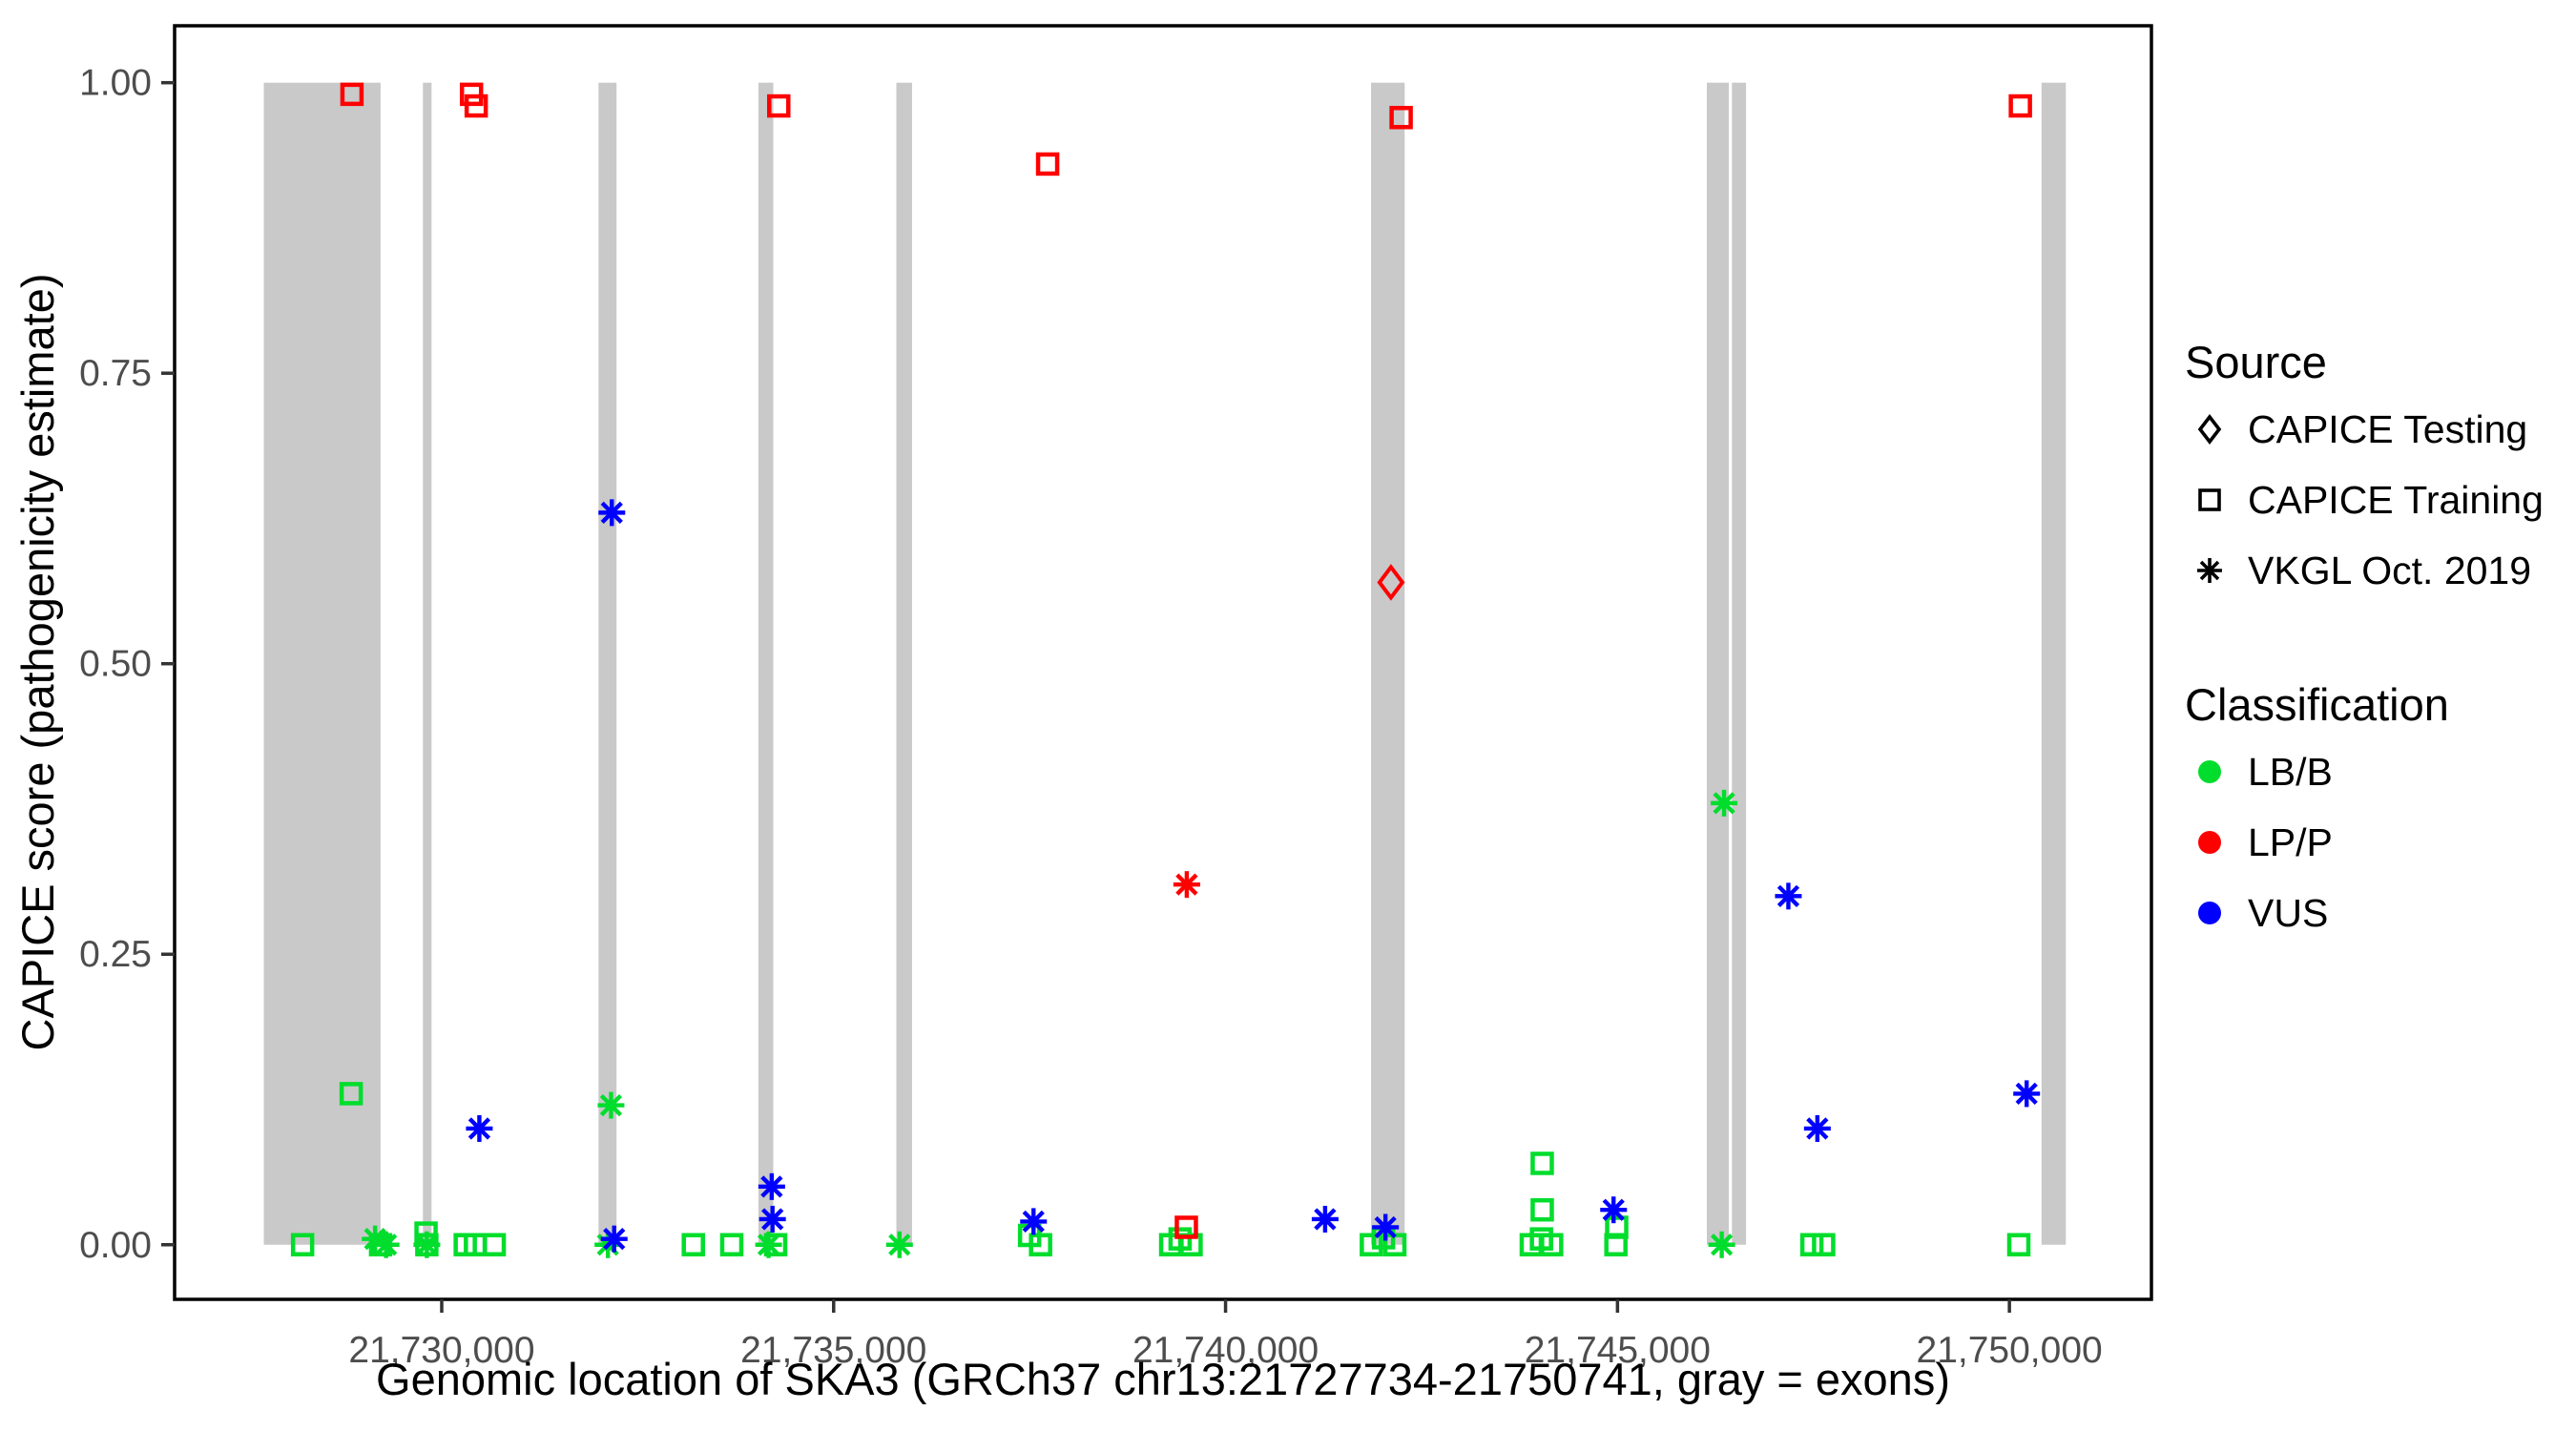 This screenshot has width=2576, height=1431. What do you see at coordinates (2290, 841) in the screenshot?
I see `legend-item-label: LP/P` at bounding box center [2290, 841].